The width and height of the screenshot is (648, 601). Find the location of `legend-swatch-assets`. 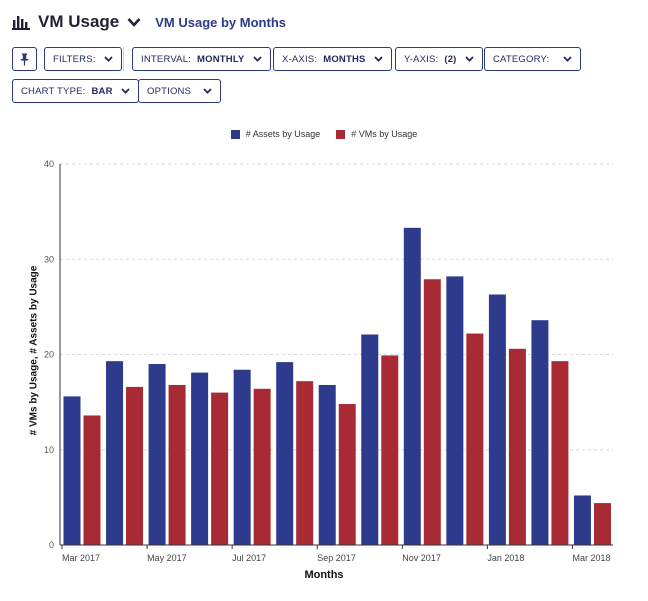

legend-swatch-assets is located at coordinates (235, 134).